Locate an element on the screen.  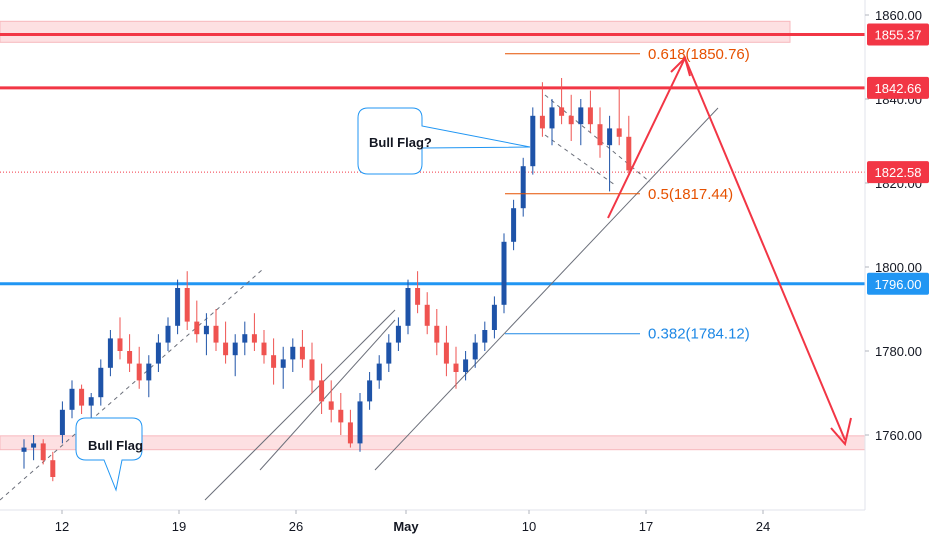
arrow-head-up is located at coordinates (680, 66).